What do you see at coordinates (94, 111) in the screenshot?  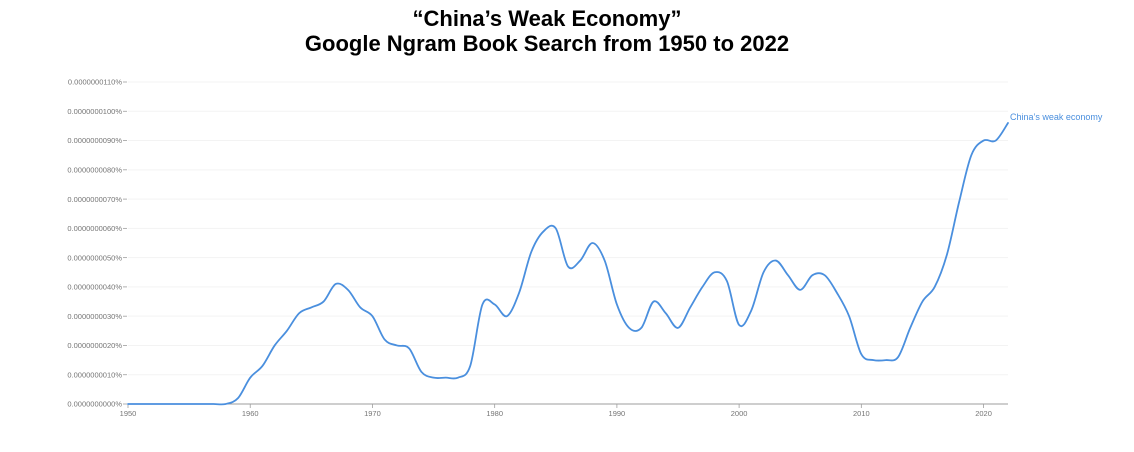 I see `y-tick-label: 0.0000000100%` at bounding box center [94, 111].